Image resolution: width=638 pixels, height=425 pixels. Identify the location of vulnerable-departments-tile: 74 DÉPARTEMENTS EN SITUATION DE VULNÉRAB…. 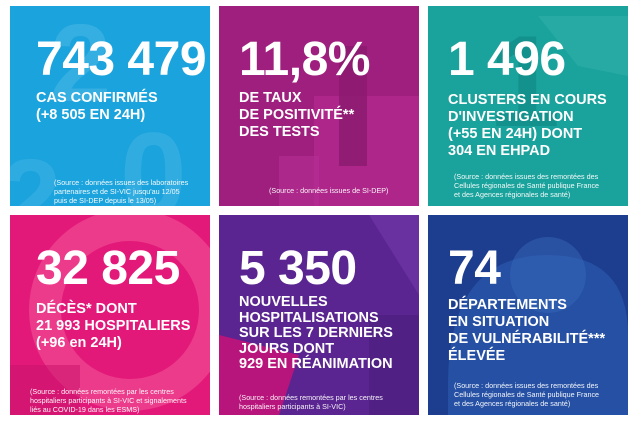
(528, 315).